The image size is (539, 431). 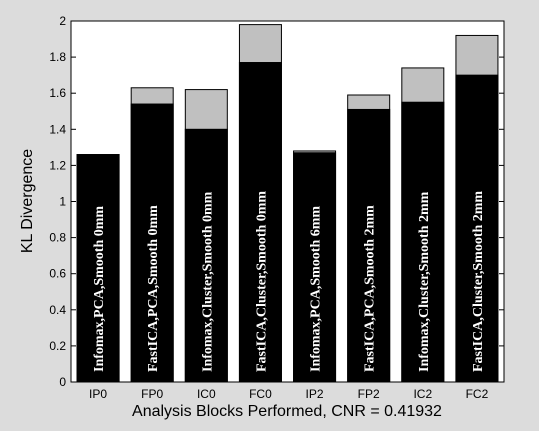 I want to click on bar-label-FC0: FastICA,Cluster,Smooth 0mm, so click(x=261, y=281).